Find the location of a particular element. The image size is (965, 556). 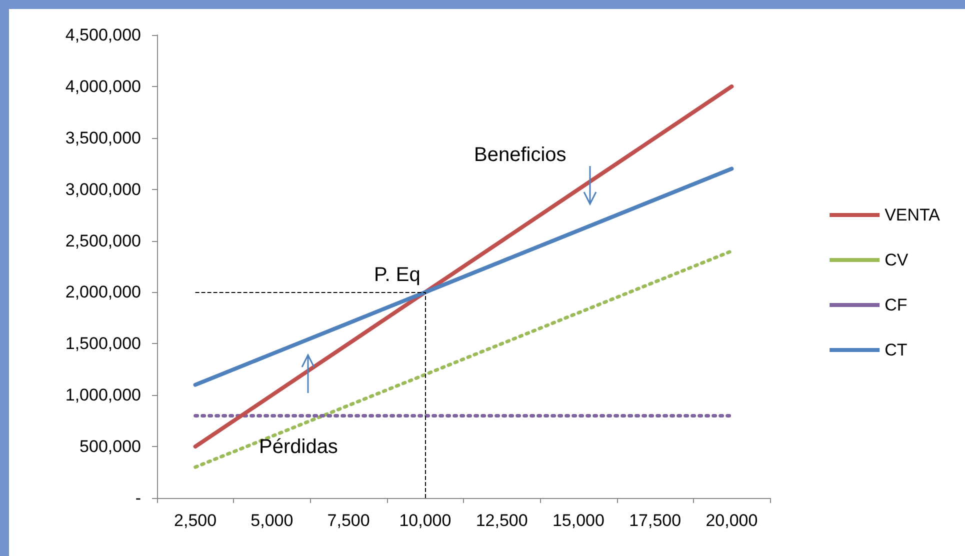

x-tick-label: 15,000 is located at coordinates (578, 520).